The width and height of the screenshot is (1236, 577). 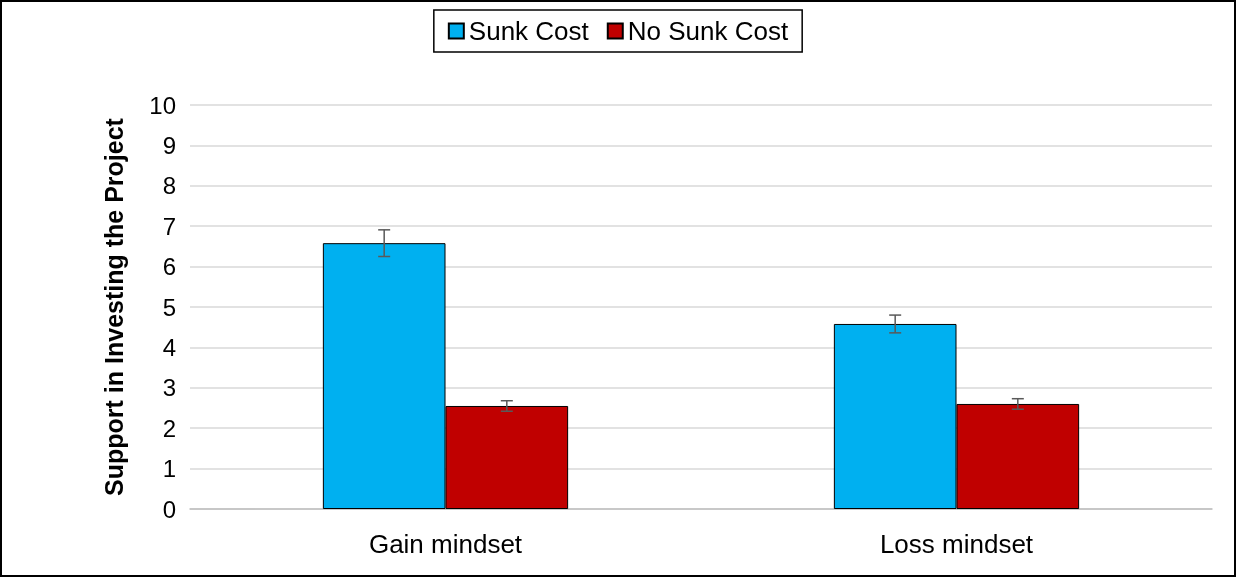 What do you see at coordinates (162, 105) in the screenshot?
I see `y-tick-label: 10` at bounding box center [162, 105].